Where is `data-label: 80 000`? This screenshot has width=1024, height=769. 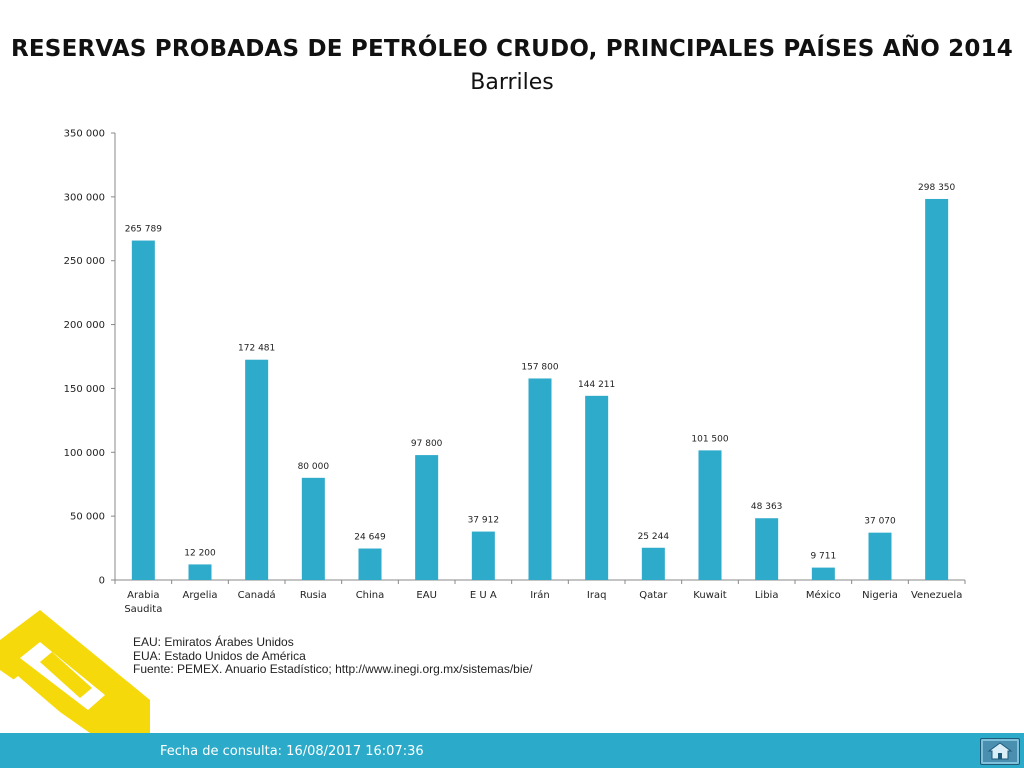
data-label: 80 000 is located at coordinates (314, 467).